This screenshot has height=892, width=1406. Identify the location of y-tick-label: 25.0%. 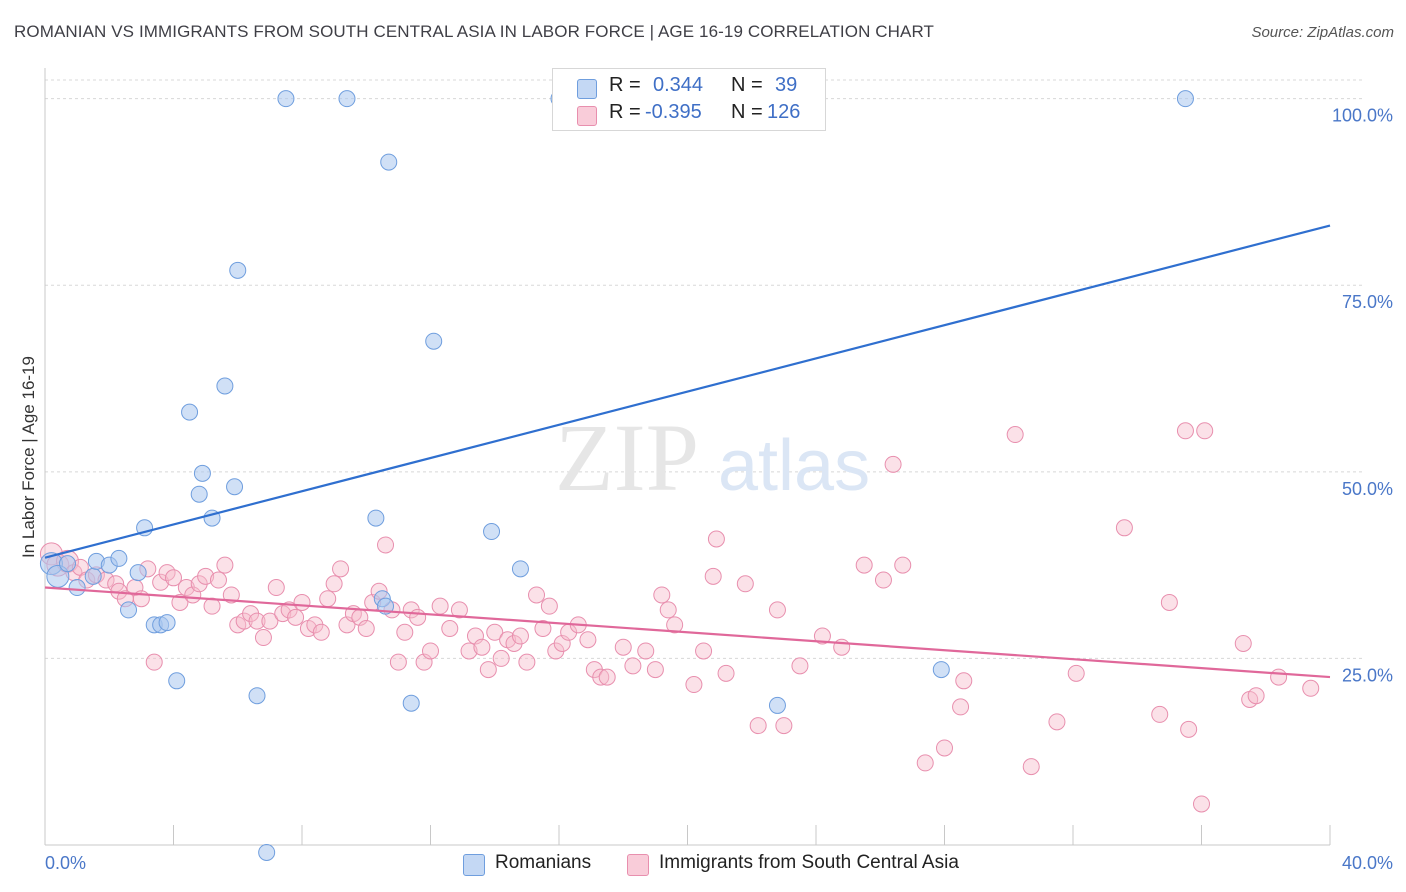
(1367, 675).